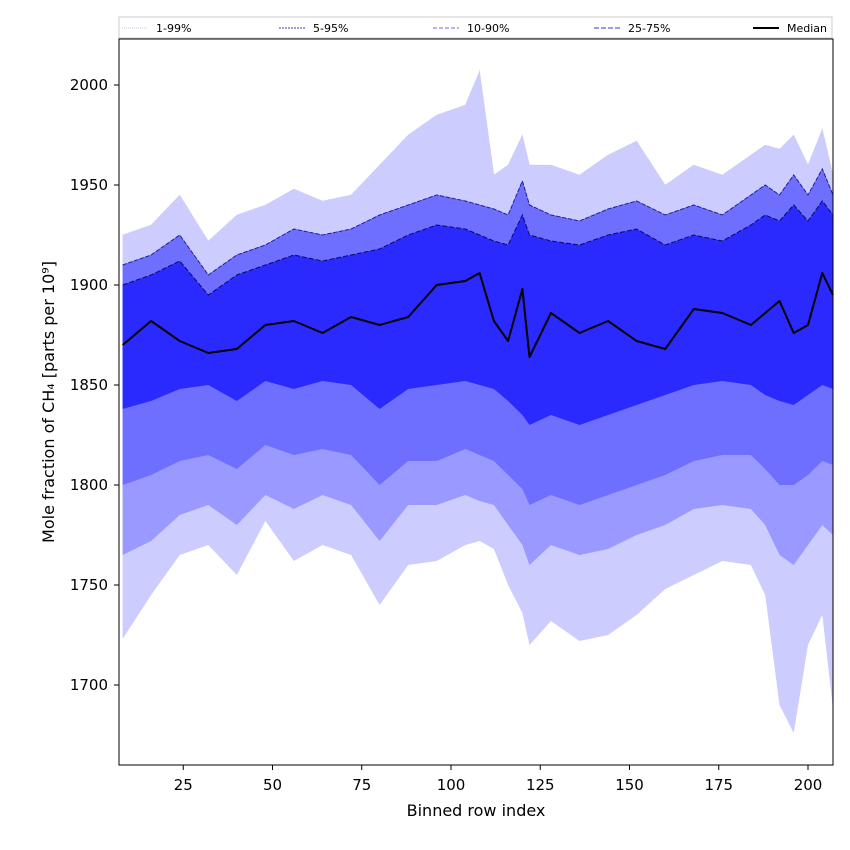 The width and height of the screenshot is (850, 850). What do you see at coordinates (807, 28) in the screenshot?
I see `legend-label: Median` at bounding box center [807, 28].